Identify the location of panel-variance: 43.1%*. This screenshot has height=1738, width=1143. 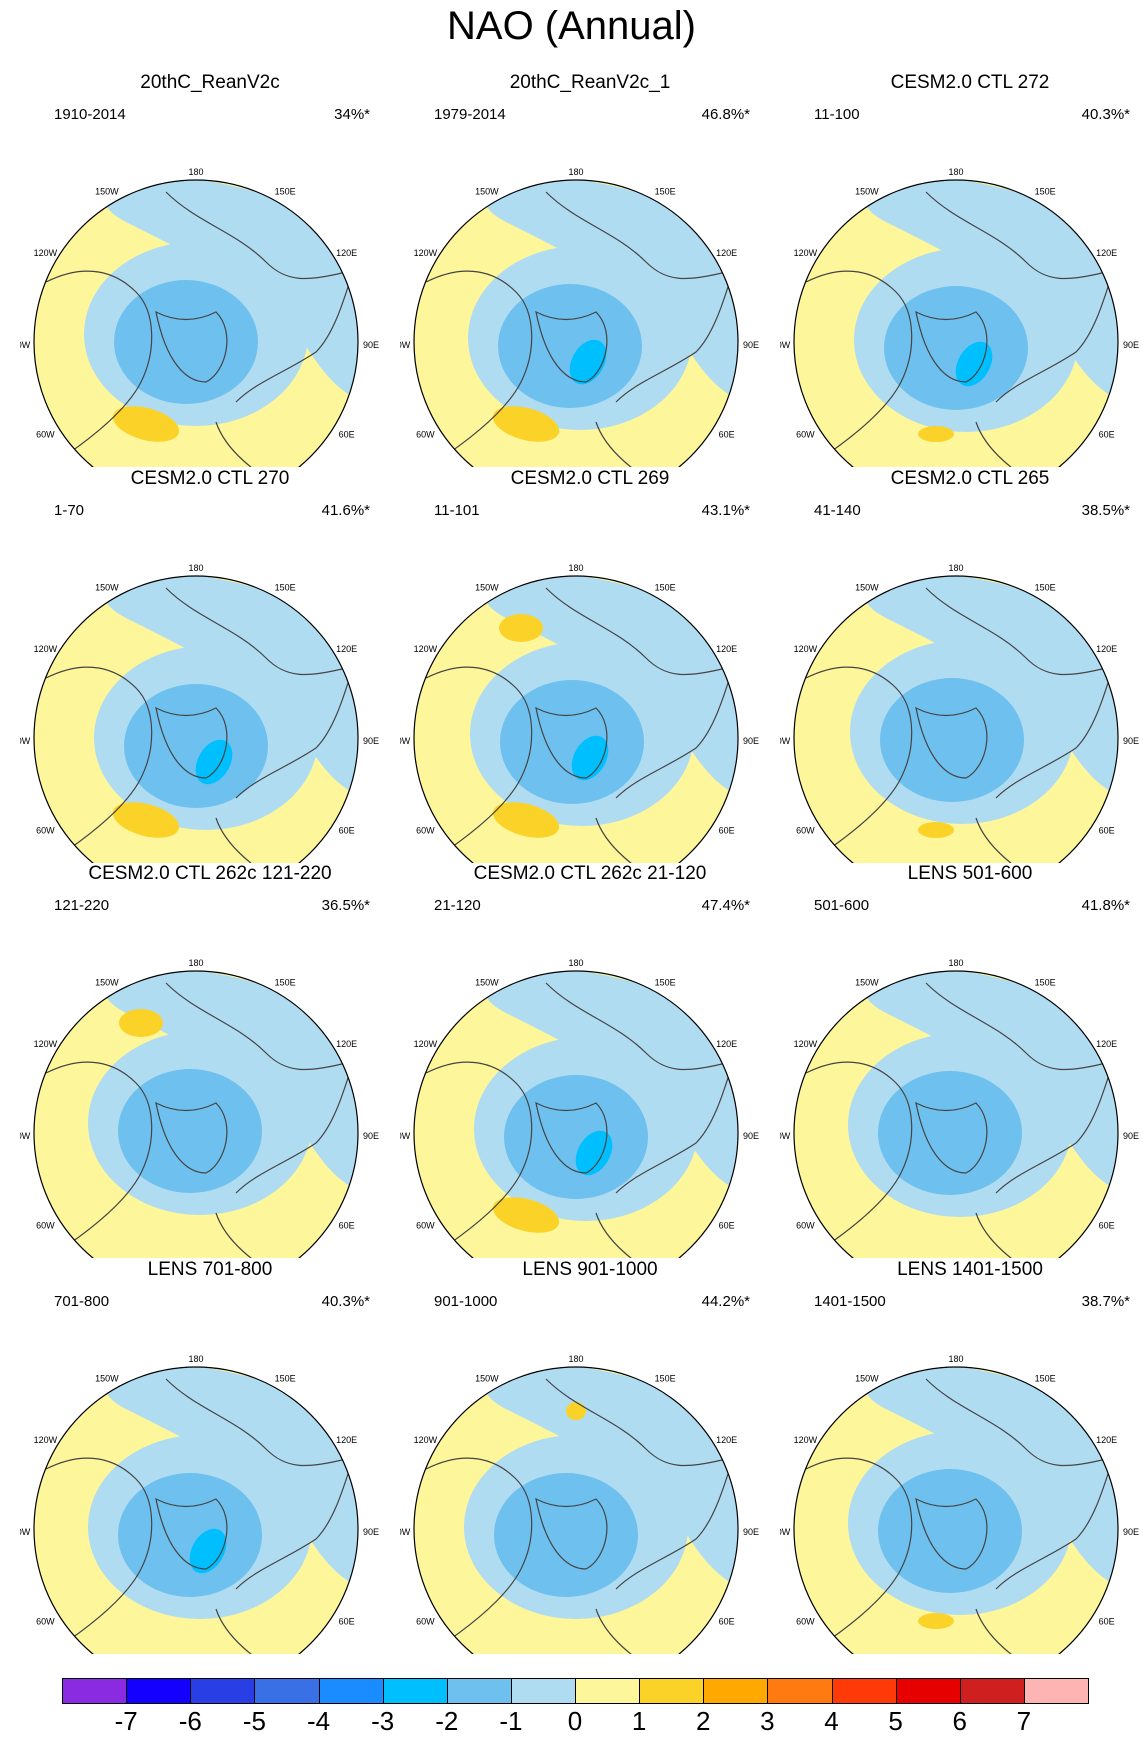
(725, 510).